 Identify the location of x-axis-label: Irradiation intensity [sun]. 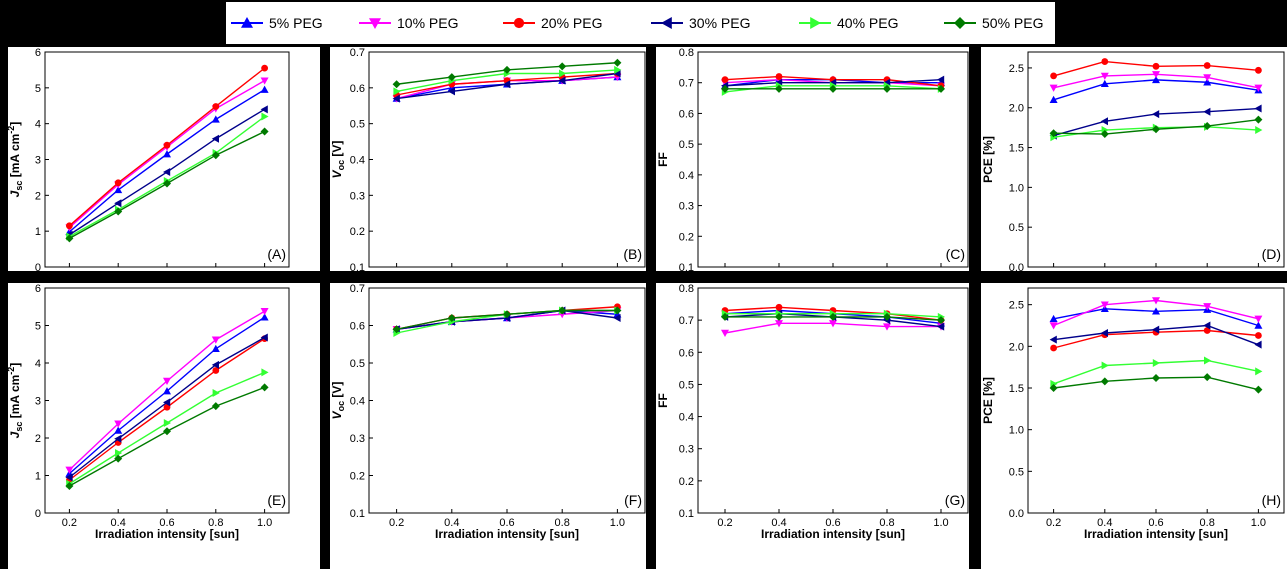
(507, 534).